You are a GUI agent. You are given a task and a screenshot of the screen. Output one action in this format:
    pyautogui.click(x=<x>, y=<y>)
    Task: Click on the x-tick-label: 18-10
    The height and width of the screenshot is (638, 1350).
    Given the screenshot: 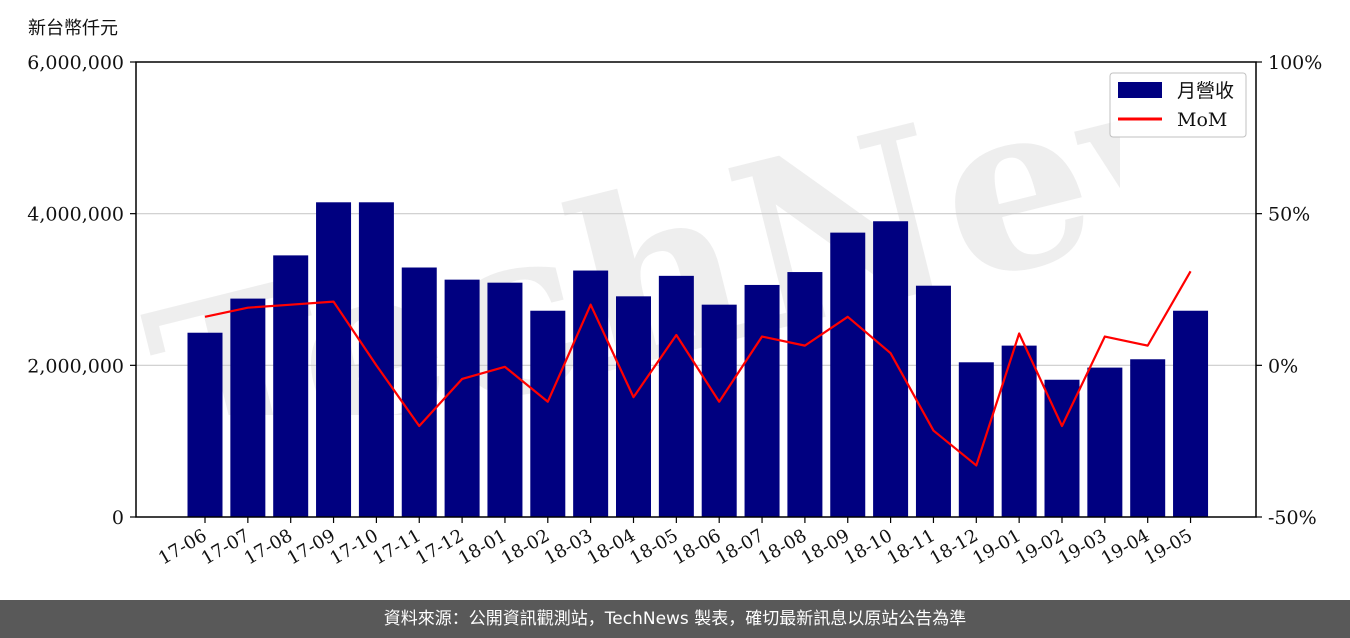 What is the action you would take?
    pyautogui.click(x=868, y=547)
    